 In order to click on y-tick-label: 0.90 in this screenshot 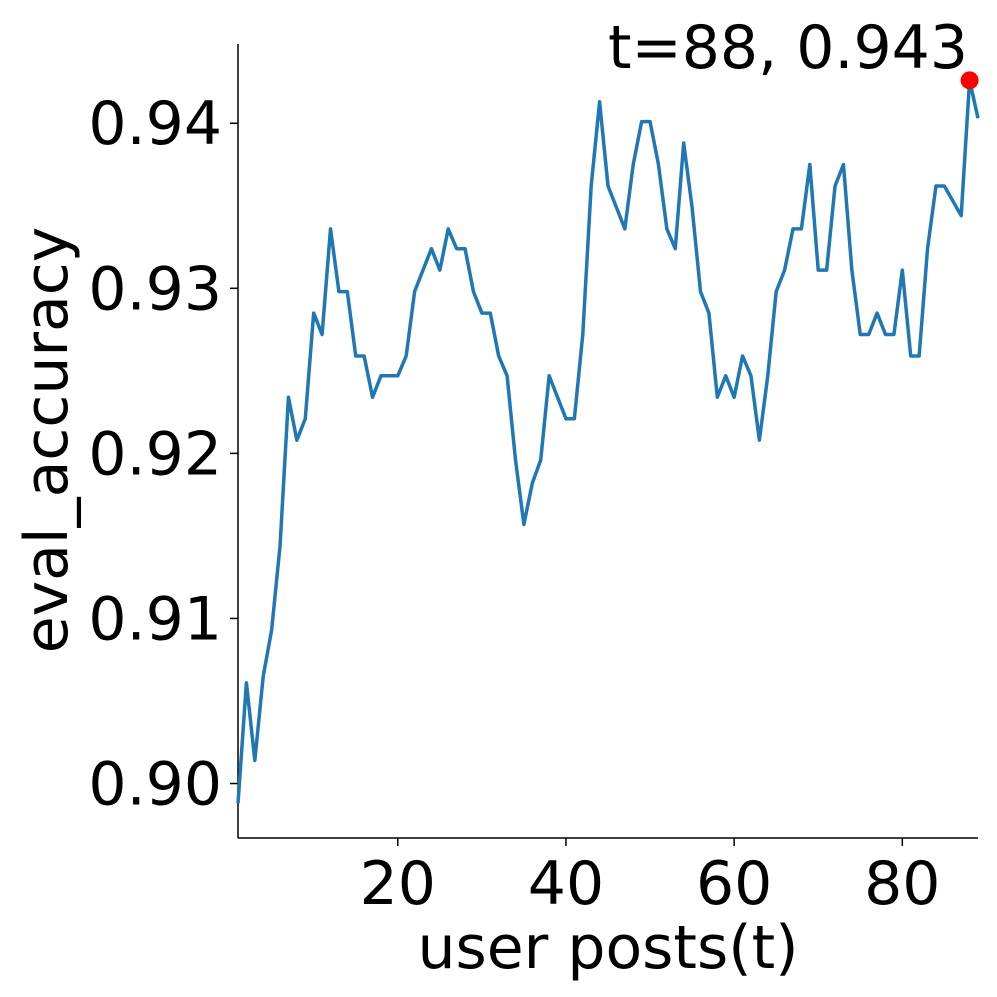, I will do `click(155, 785)`.